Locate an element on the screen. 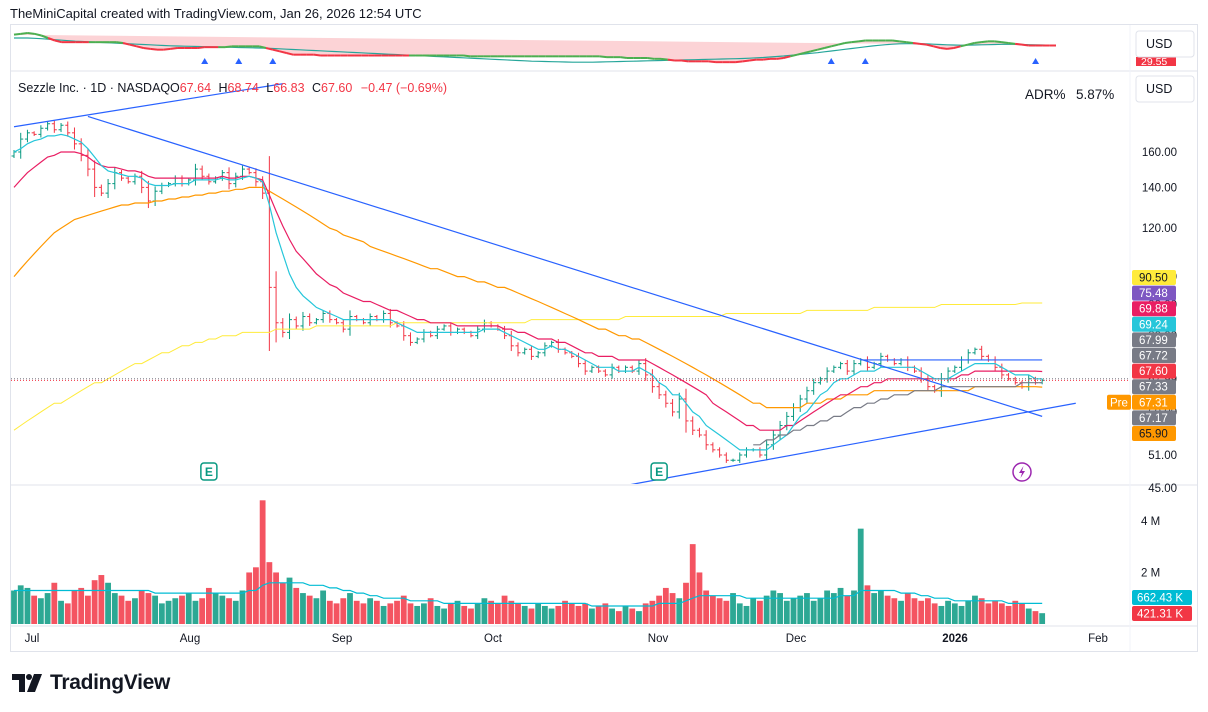 This screenshot has width=1208, height=712. price-badge-vwap_2: 67.17 is located at coordinates (1154, 418).